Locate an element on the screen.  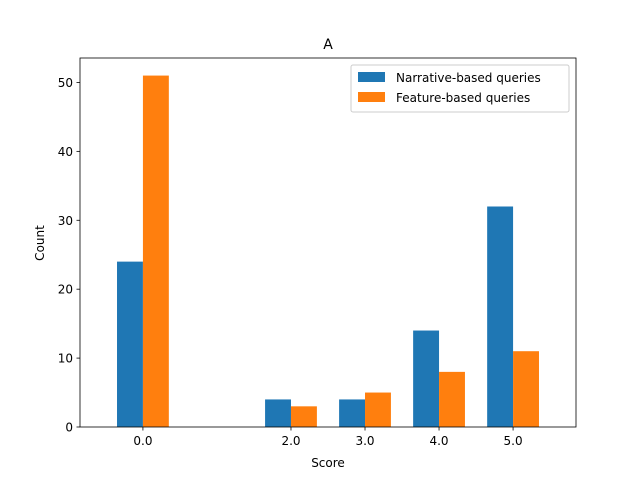
x-tick-label-4.0: 4.0 is located at coordinates (438, 441).